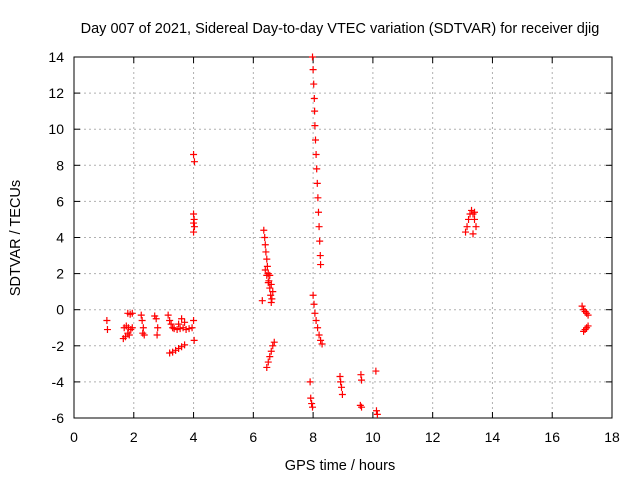 The height and width of the screenshot is (480, 640). Describe the element at coordinates (60, 201) in the screenshot. I see `y-tick-label: 6` at that location.